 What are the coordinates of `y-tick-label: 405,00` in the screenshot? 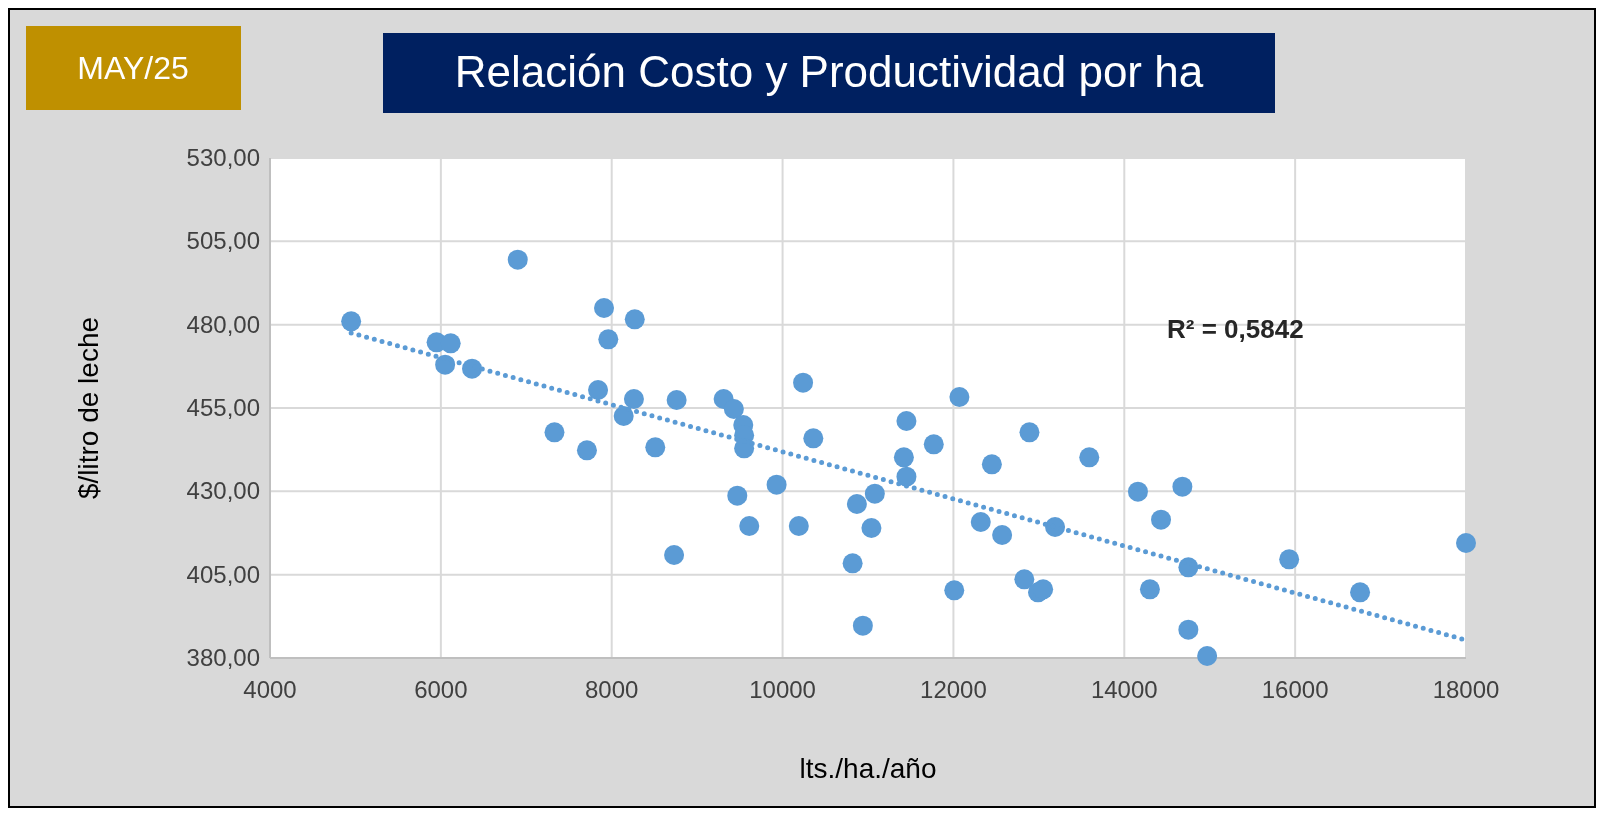 It's located at (223, 574).